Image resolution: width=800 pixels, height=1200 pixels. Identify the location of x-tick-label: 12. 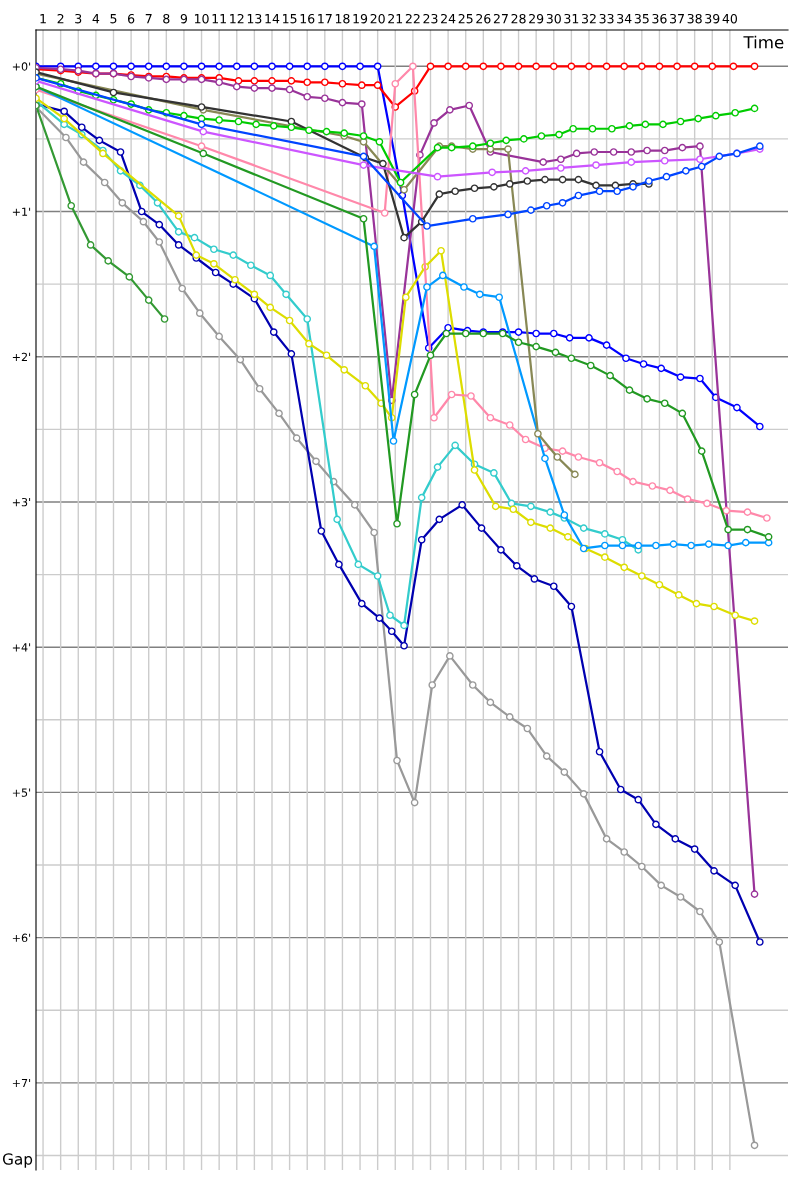
(237, 18).